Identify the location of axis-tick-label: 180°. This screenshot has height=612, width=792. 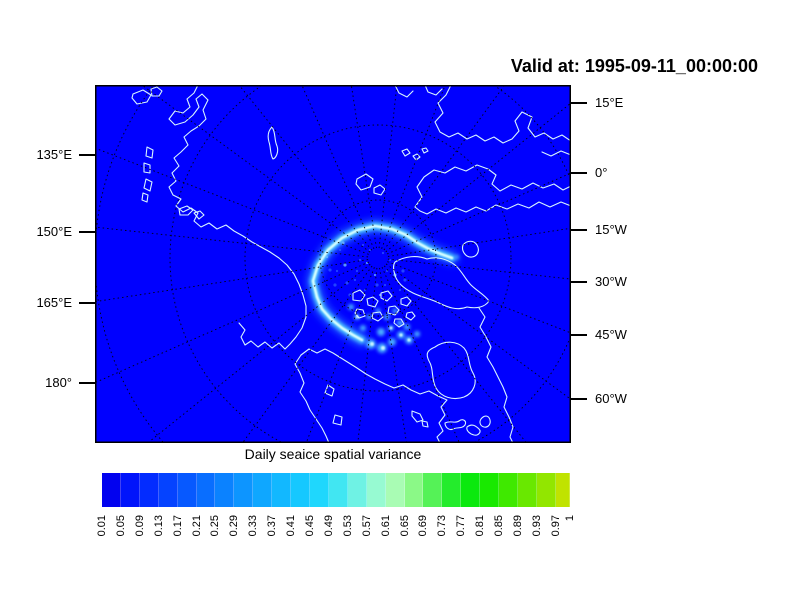
(58, 382).